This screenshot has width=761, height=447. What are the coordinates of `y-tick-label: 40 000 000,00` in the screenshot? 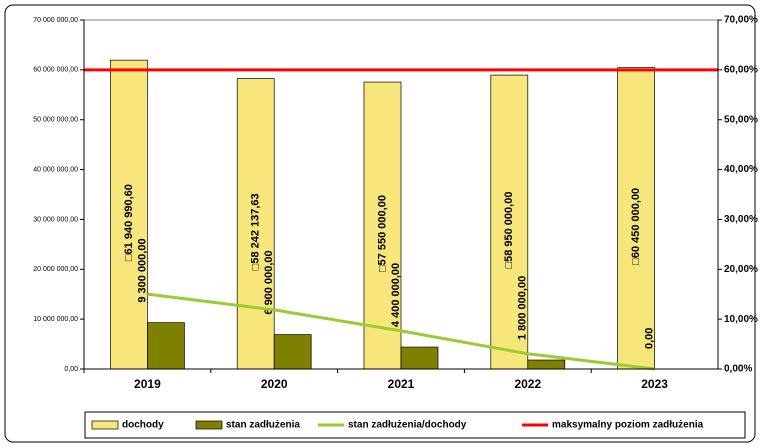 It's located at (55, 169).